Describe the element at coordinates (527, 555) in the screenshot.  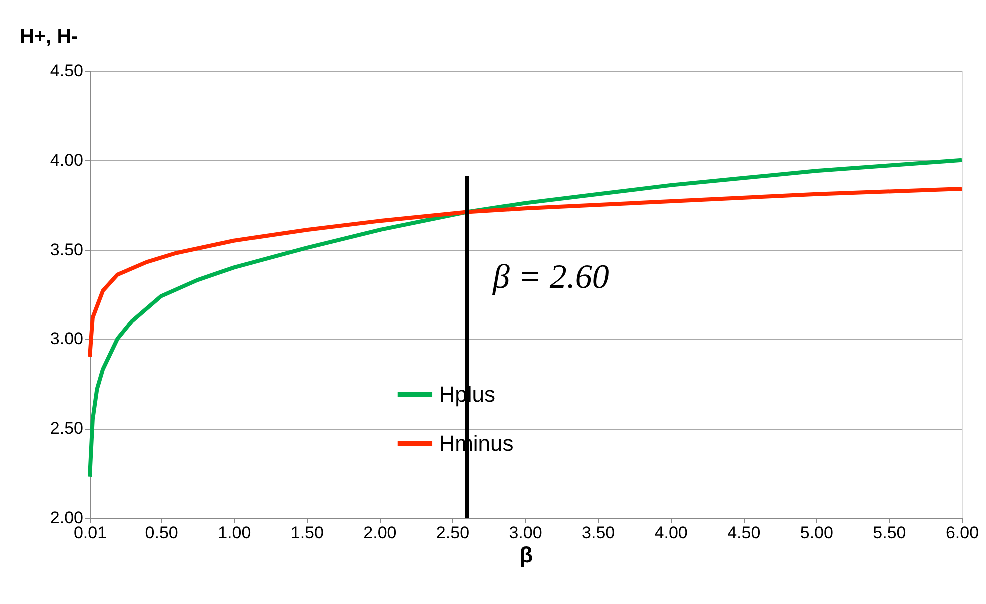
I see `x-axis-title: β` at that location.